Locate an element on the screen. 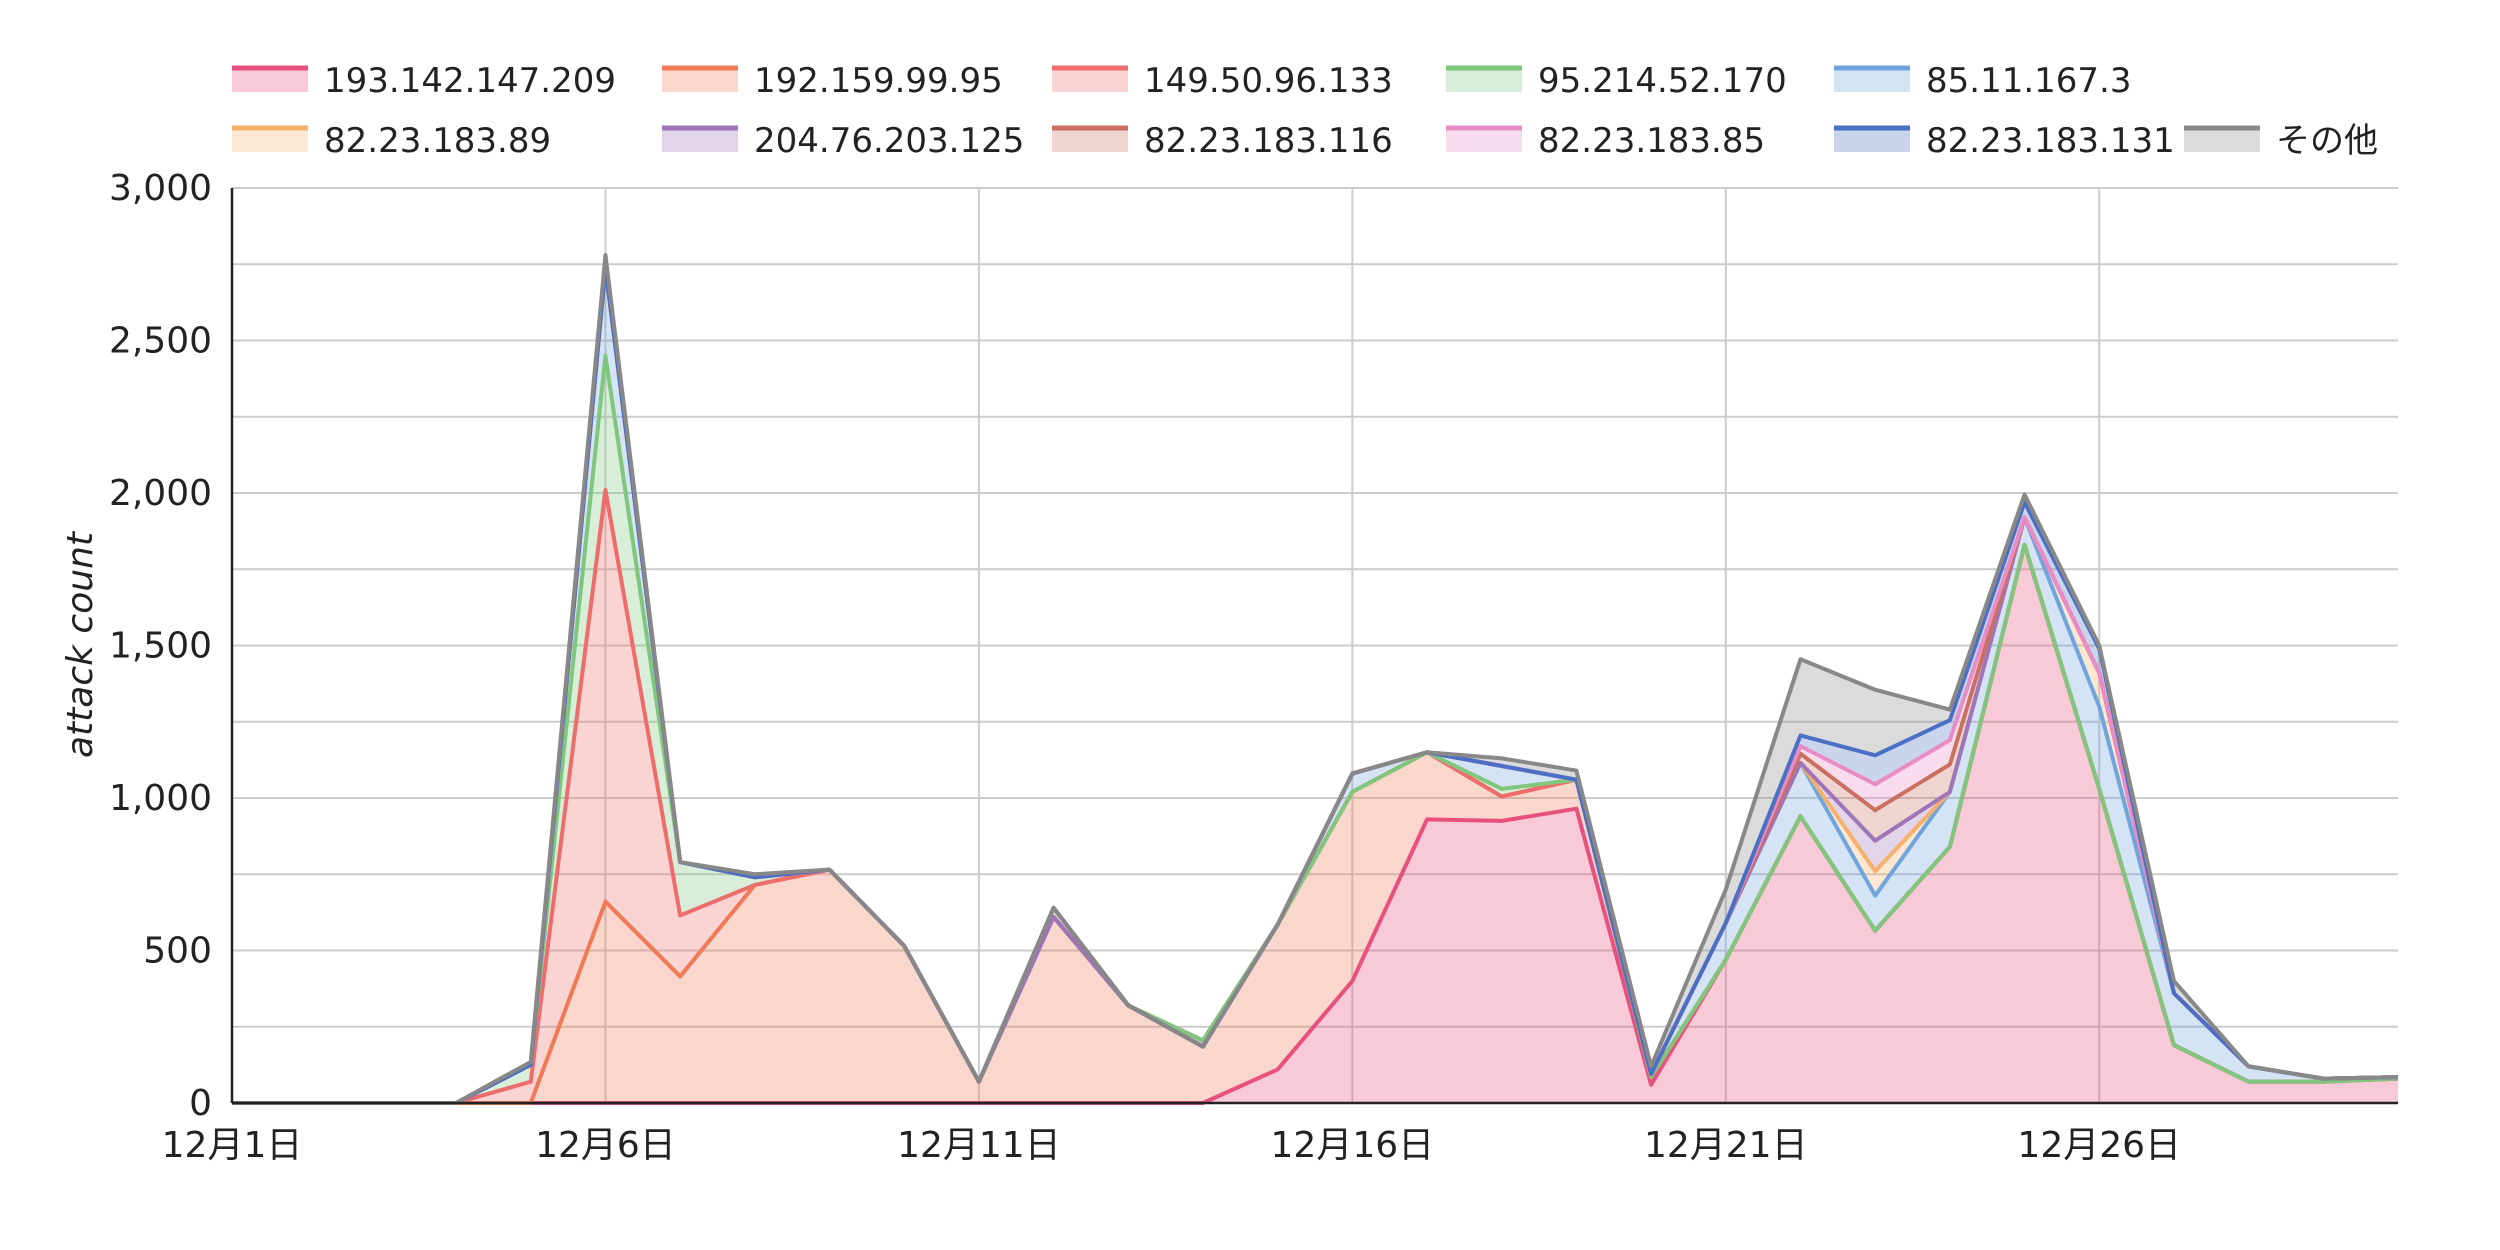  legend-entry-9: 82.23.183.131 is located at coordinates (2004, 141).